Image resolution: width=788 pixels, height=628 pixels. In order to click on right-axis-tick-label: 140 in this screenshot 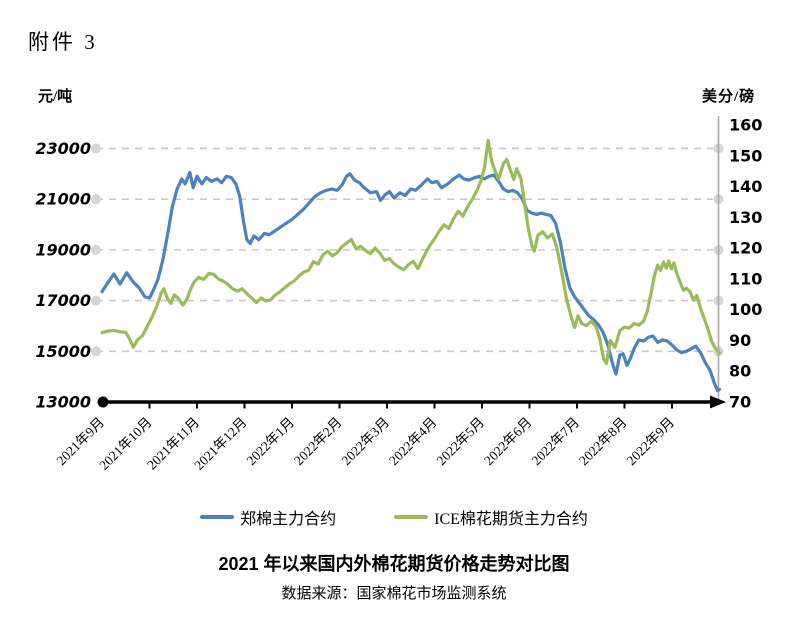, I will do `click(745, 186)`.